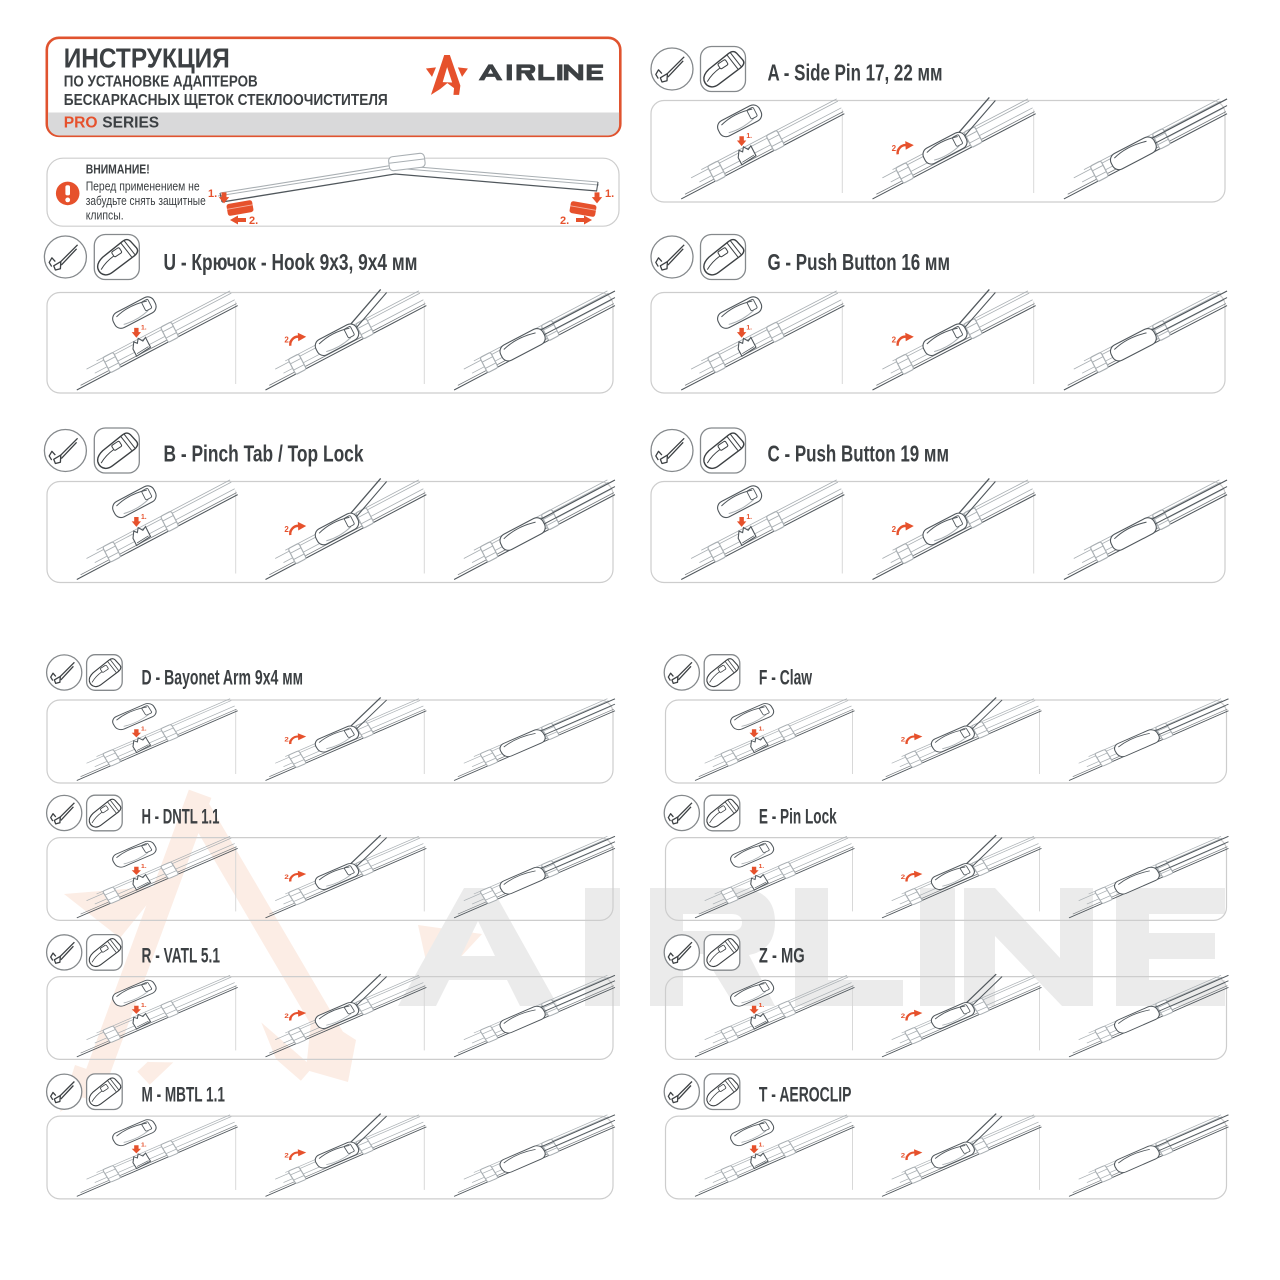  Describe the element at coordinates (81, 122) in the screenshot. I see `svg-text: PRO` at that location.